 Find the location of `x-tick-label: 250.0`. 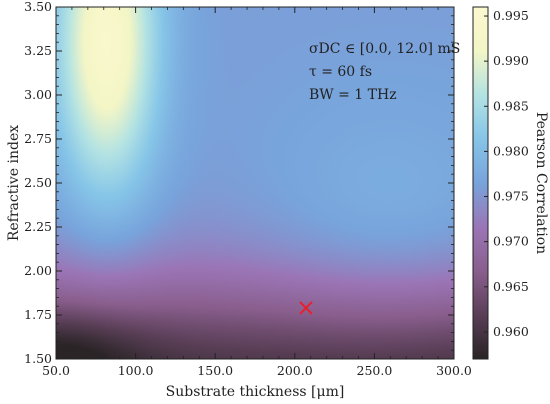

x-tick-label: 250.0 is located at coordinates (375, 370).